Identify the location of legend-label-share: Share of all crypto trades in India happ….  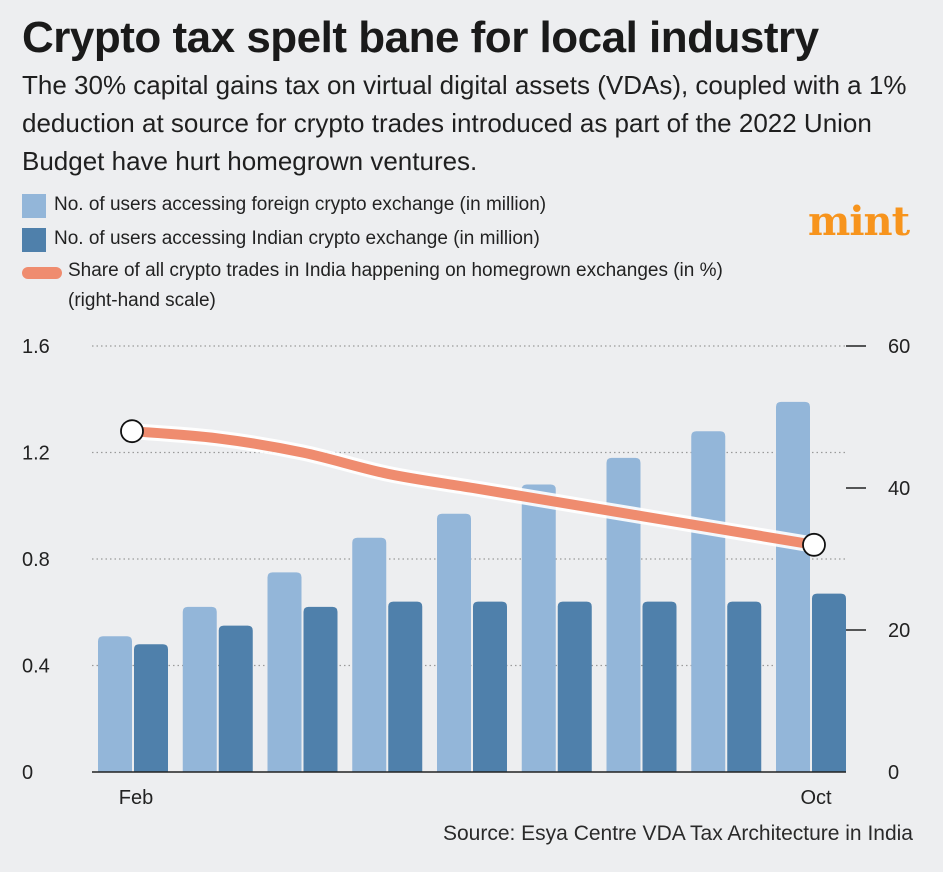
(395, 285).